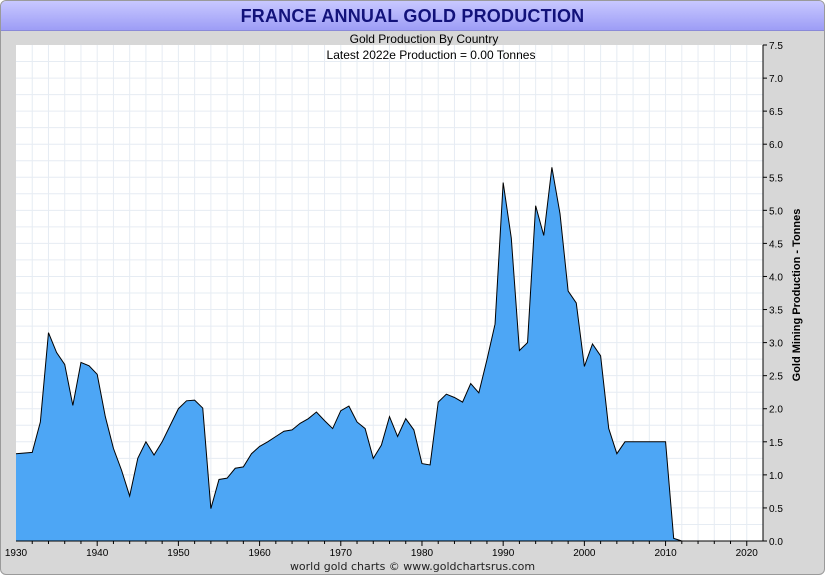 The image size is (825, 575). What do you see at coordinates (776, 542) in the screenshot?
I see `y-tick-label: 0.0` at bounding box center [776, 542].